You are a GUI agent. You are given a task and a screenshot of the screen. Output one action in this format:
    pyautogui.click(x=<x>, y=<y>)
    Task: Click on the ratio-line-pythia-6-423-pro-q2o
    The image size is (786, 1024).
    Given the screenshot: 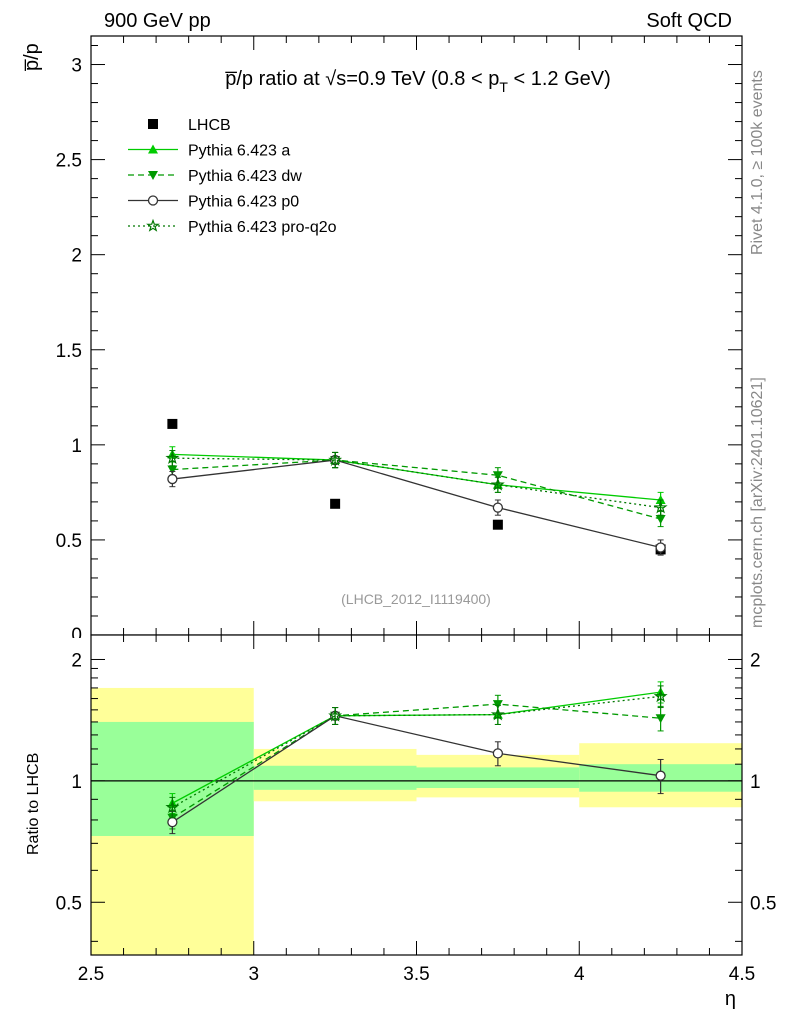 What is the action you would take?
    pyautogui.click(x=416, y=751)
    